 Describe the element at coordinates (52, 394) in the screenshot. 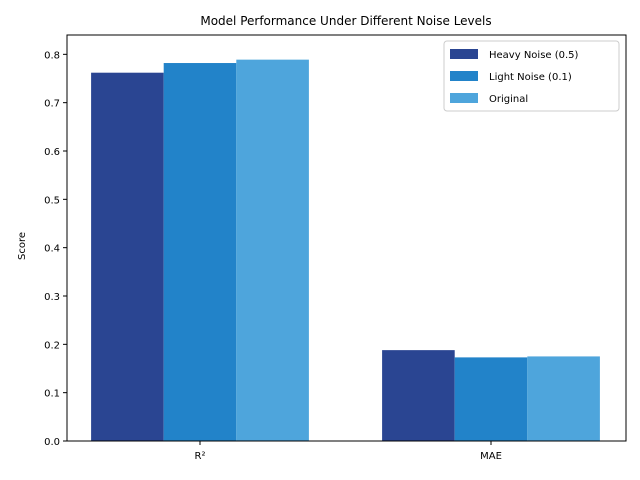

I see `y-tick-label: 0.1` at that location.